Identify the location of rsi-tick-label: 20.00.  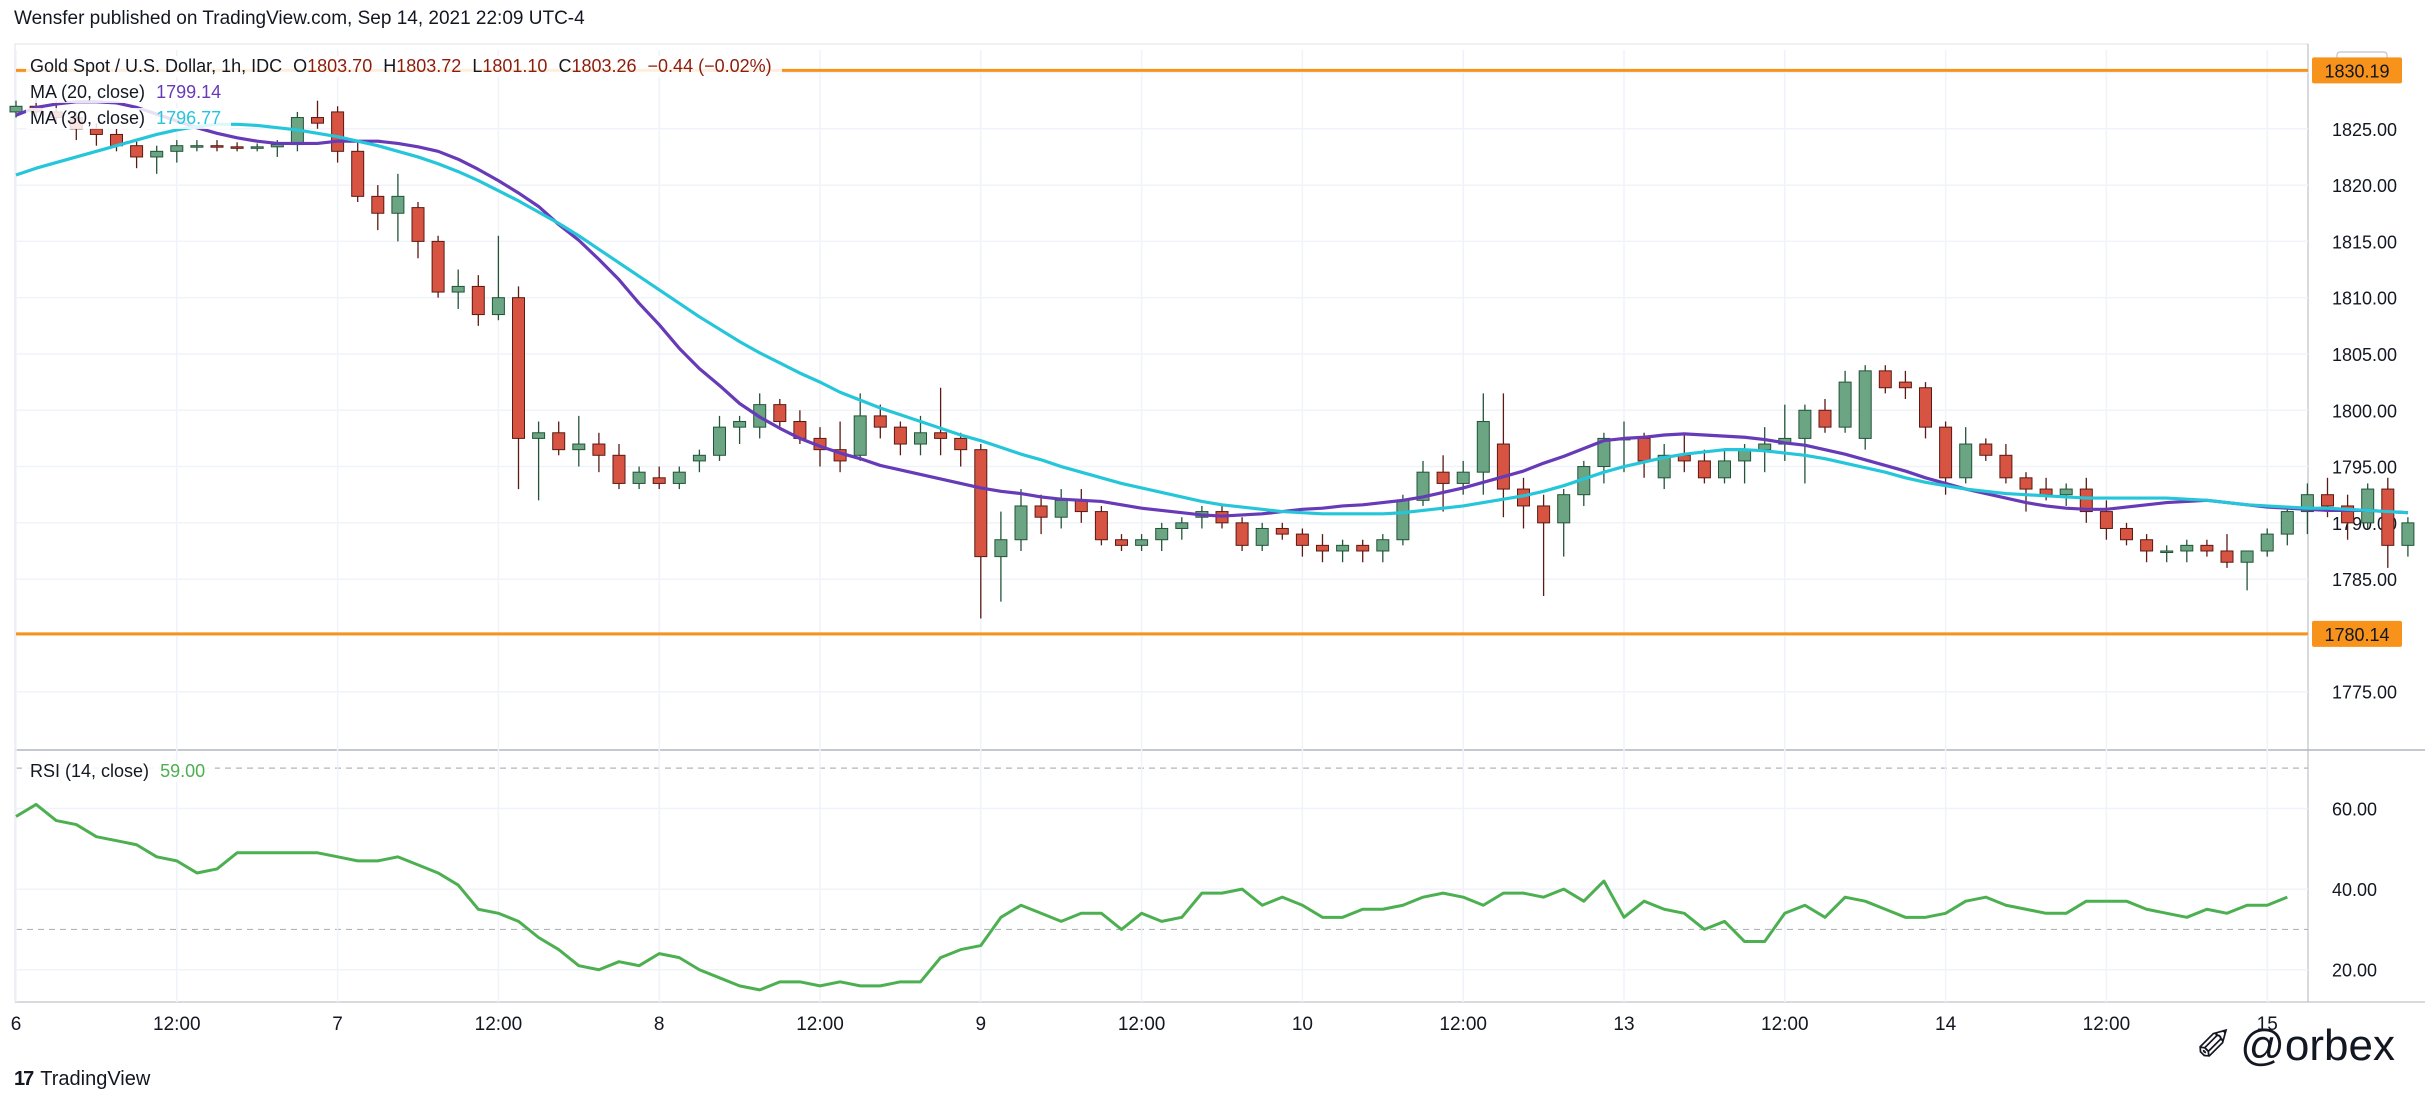
(2354, 971).